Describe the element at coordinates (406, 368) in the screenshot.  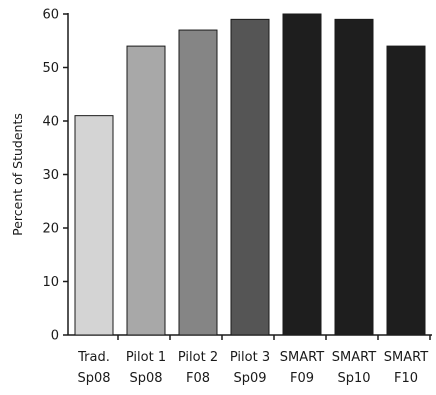
I see `x-category-label: SMART F10` at that location.